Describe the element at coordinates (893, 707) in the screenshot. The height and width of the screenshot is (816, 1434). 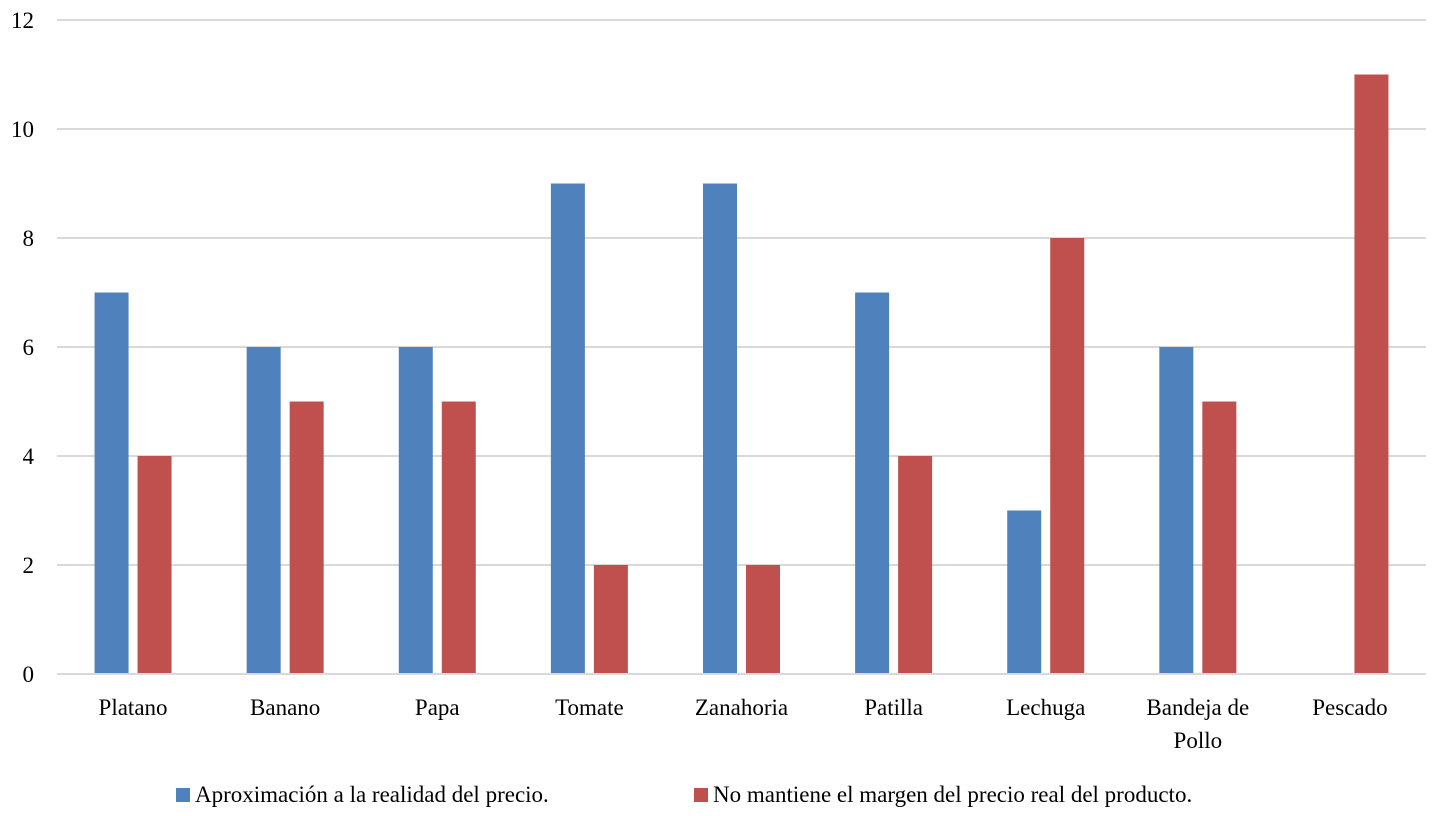
I see `x-category-label: Patilla` at that location.